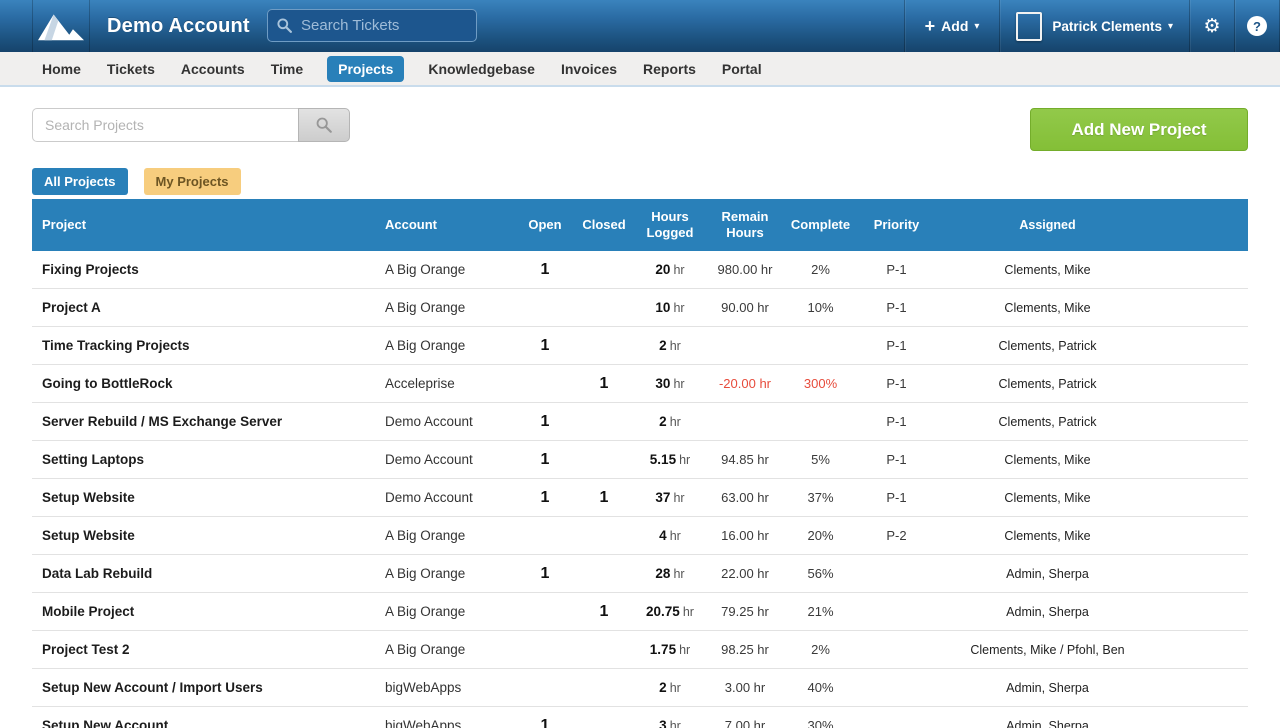  Describe the element at coordinates (1047, 269) in the screenshot. I see `assigned-cell: Clements, Mike` at that location.